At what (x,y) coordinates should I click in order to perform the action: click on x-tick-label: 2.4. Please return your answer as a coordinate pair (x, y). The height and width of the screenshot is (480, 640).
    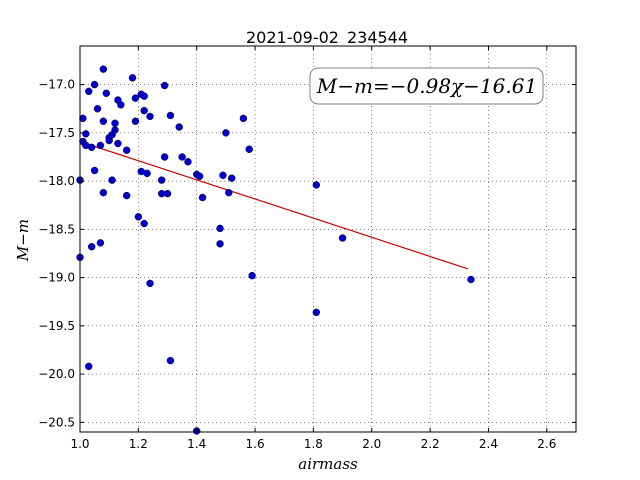
    Looking at the image, I should click on (488, 444).